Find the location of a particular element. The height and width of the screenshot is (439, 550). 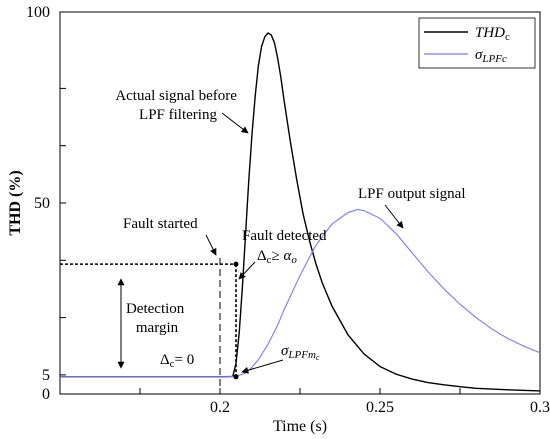

reference-lines is located at coordinates (148, 326).